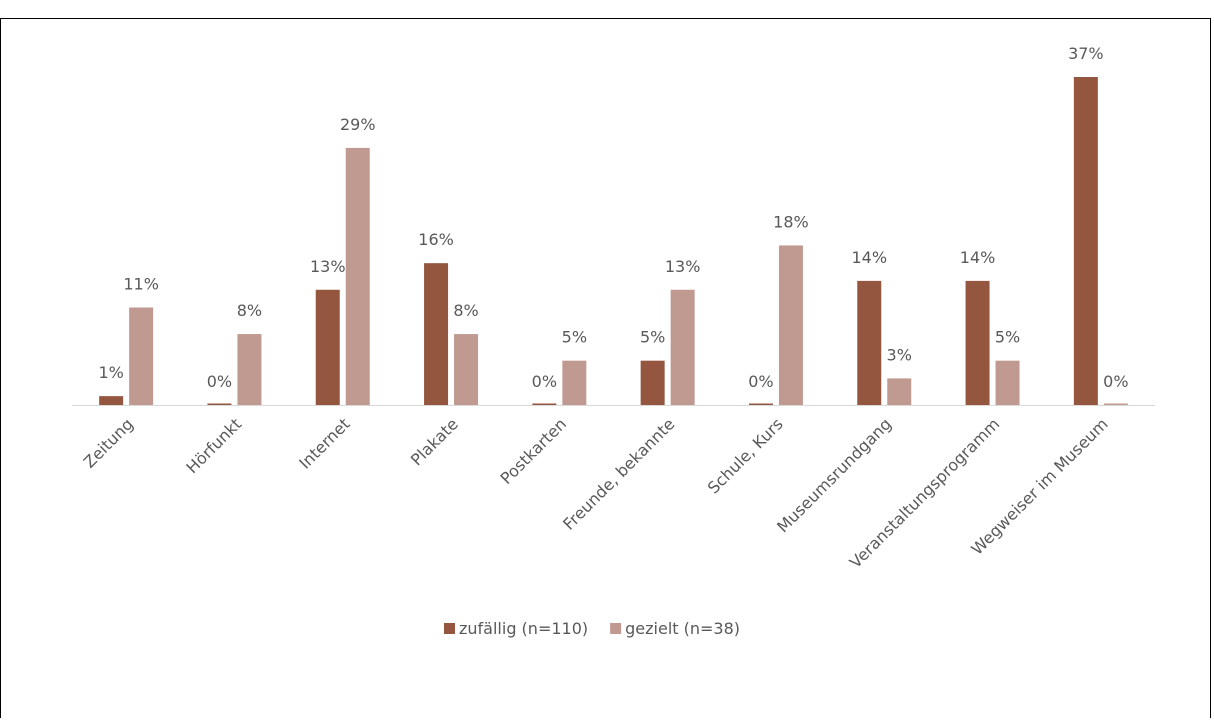 Image resolution: width=1214 pixels, height=722 pixels. I want to click on data-label: 29%, so click(358, 124).